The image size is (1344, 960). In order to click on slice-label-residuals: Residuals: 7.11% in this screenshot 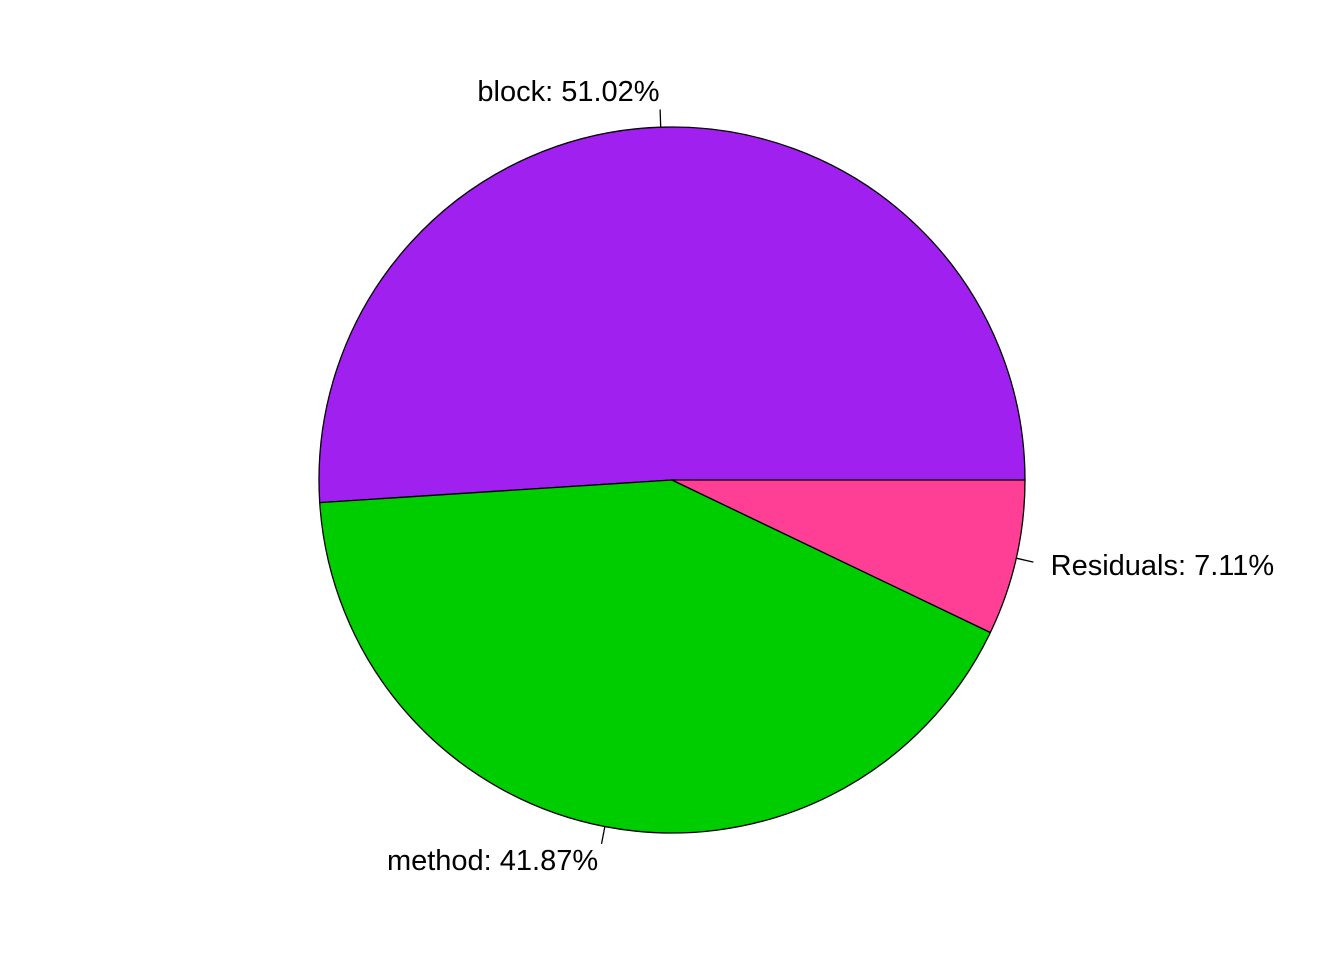, I will do `click(1163, 566)`.